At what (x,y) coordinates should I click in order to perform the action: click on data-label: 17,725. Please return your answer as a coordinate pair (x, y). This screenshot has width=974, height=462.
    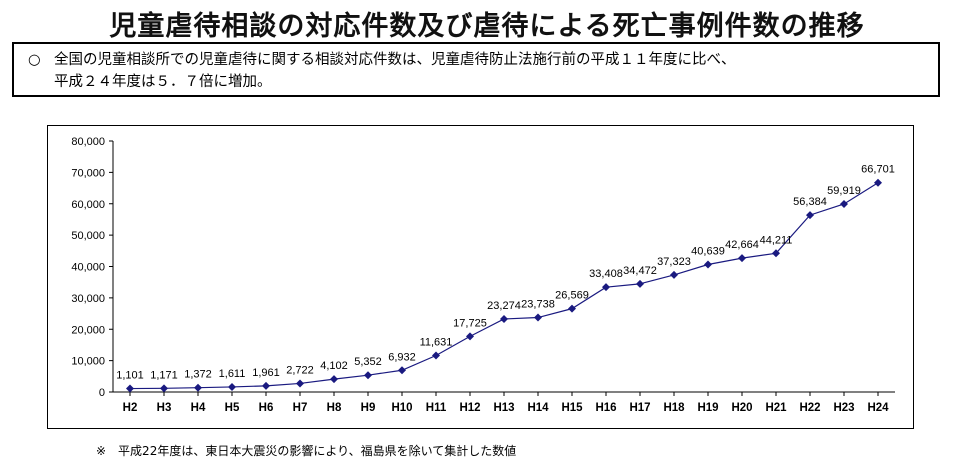
    Looking at the image, I should click on (470, 323).